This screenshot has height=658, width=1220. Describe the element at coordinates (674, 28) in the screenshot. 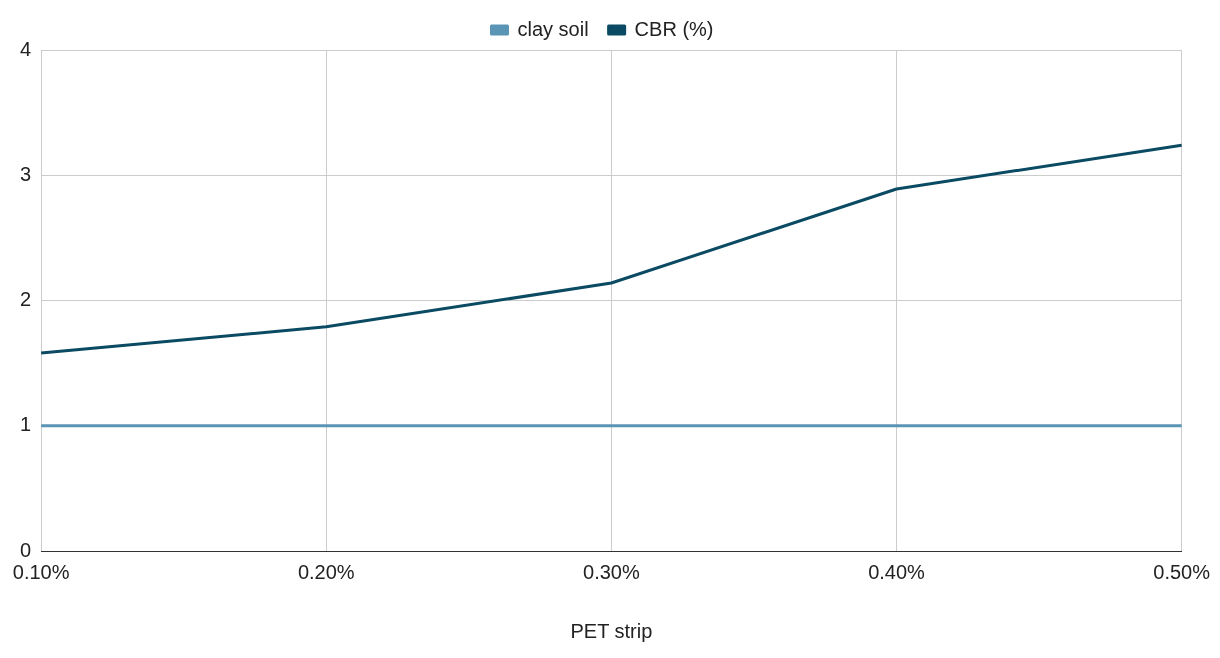

I see `legend-label: CBR (%)` at that location.